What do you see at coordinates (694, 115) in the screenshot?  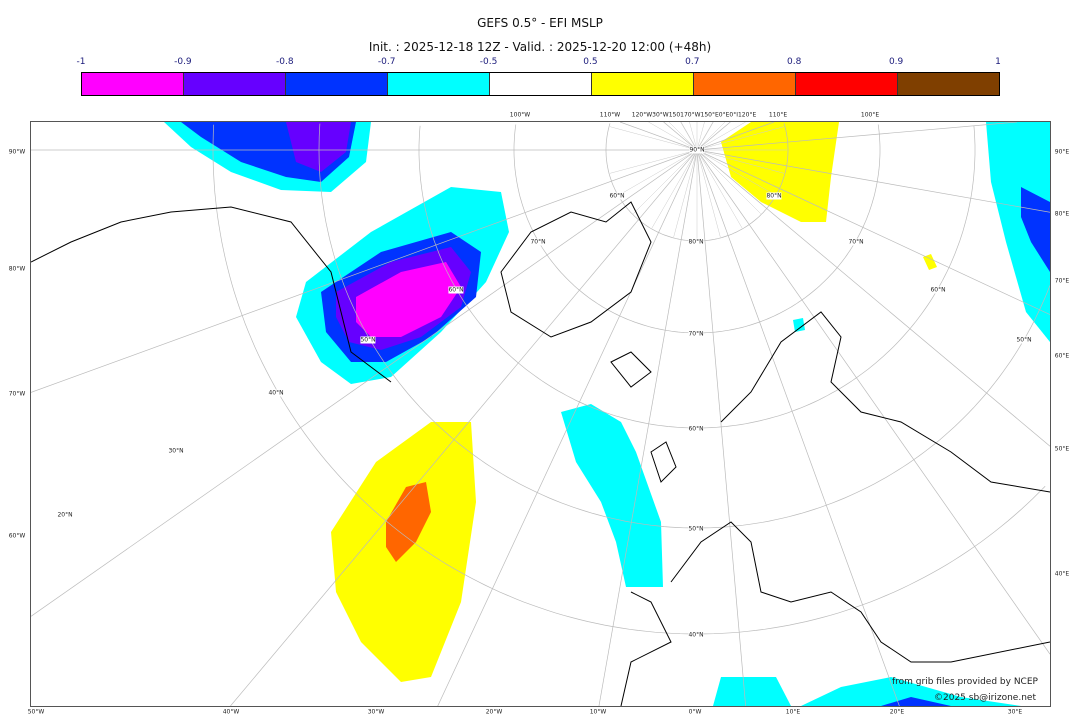 I see `axis-label-top: 120°W30°W150170°W150°E0°E0°I120°E` at bounding box center [694, 115].